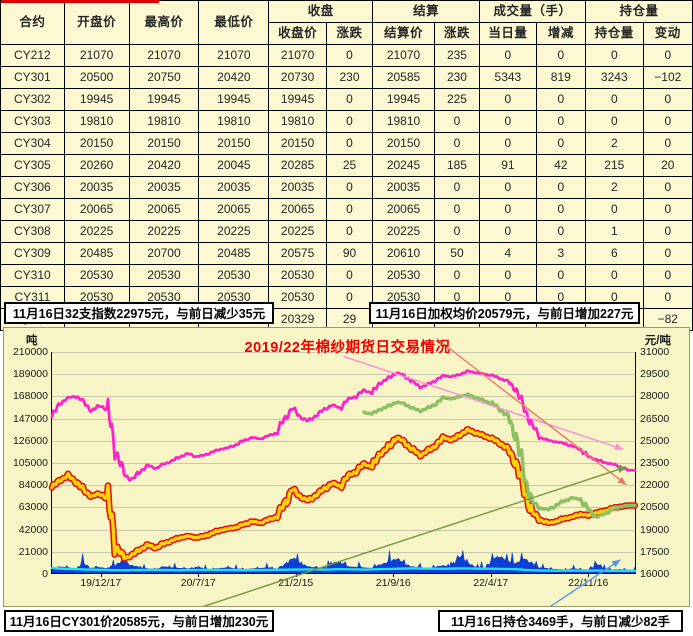 The width and height of the screenshot is (693, 636). What do you see at coordinates (297, 253) in the screenshot?
I see `cell-close: 20575` at bounding box center [297, 253].